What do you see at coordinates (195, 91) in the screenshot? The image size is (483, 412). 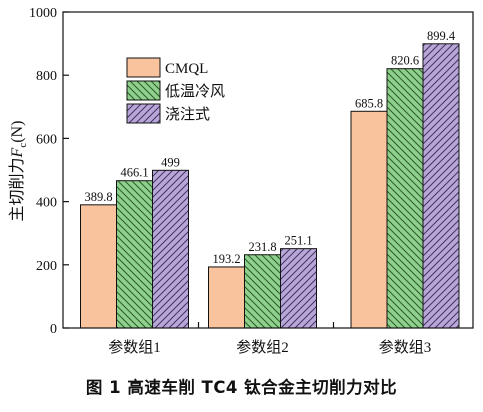 I see `legend-label: 低温冷风` at bounding box center [195, 91].